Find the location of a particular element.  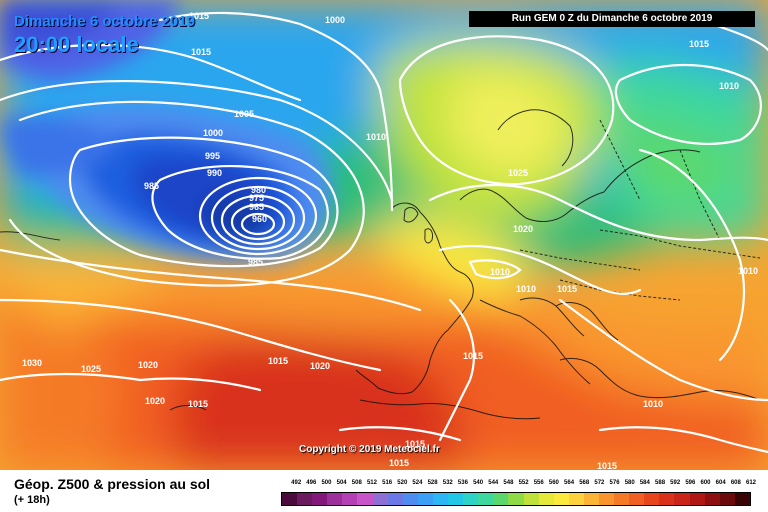

isobar-label: 1030 is located at coordinates (32, 363).